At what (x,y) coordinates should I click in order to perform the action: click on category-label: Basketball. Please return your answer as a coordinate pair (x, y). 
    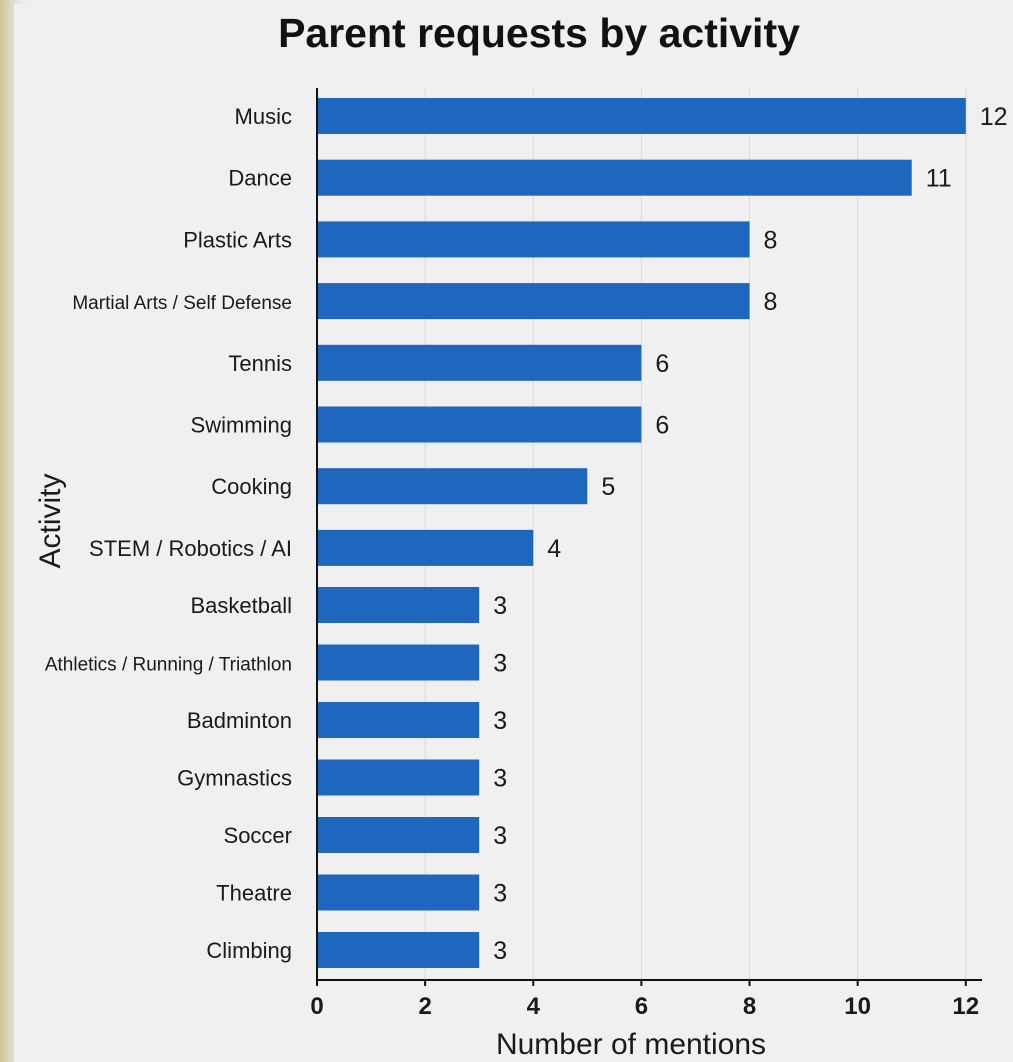
    Looking at the image, I should click on (241, 605).